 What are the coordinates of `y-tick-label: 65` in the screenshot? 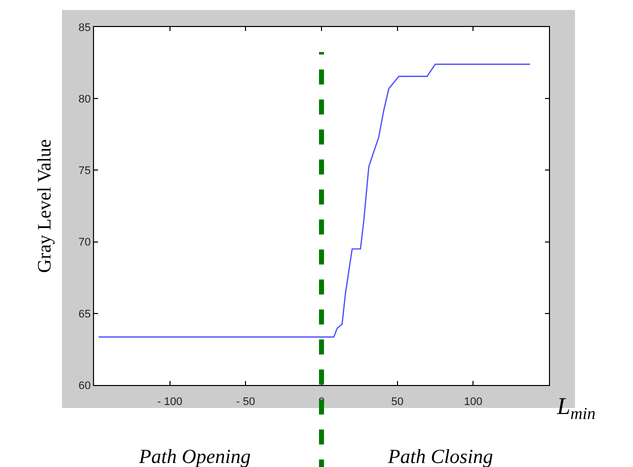 It's located at (84, 314).